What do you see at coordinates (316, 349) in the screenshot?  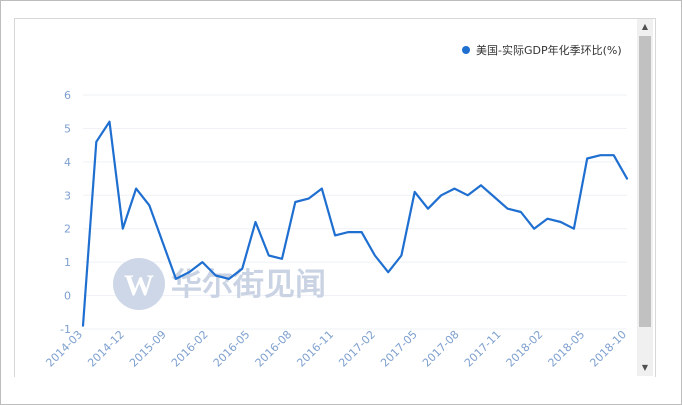 I see `x-tick-label: 2016-11` at bounding box center [316, 349].